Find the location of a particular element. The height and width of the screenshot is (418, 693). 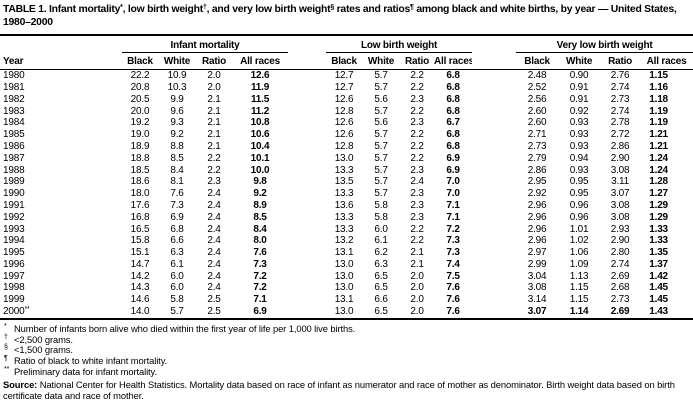

year-cell: 1994 is located at coordinates (14, 241).